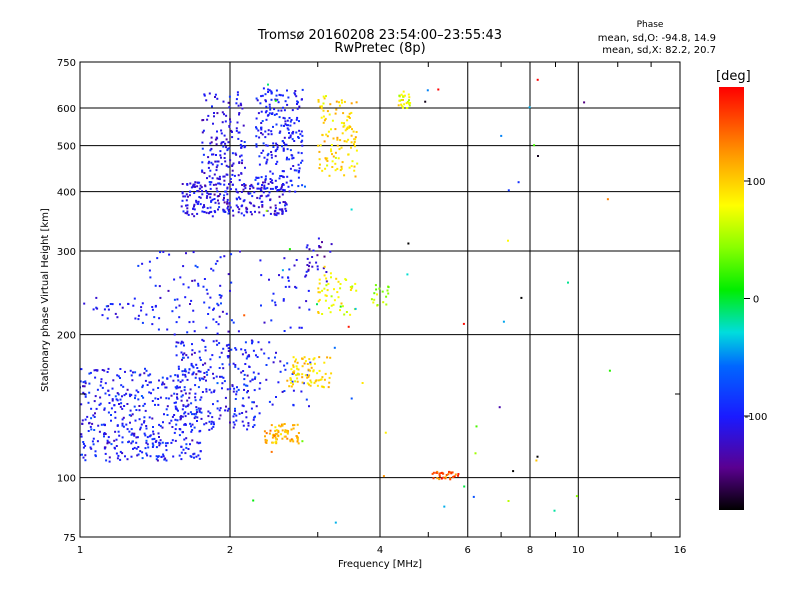 The image size is (800, 600). What do you see at coordinates (731, 298) in the screenshot?
I see `colorbar` at bounding box center [731, 298].